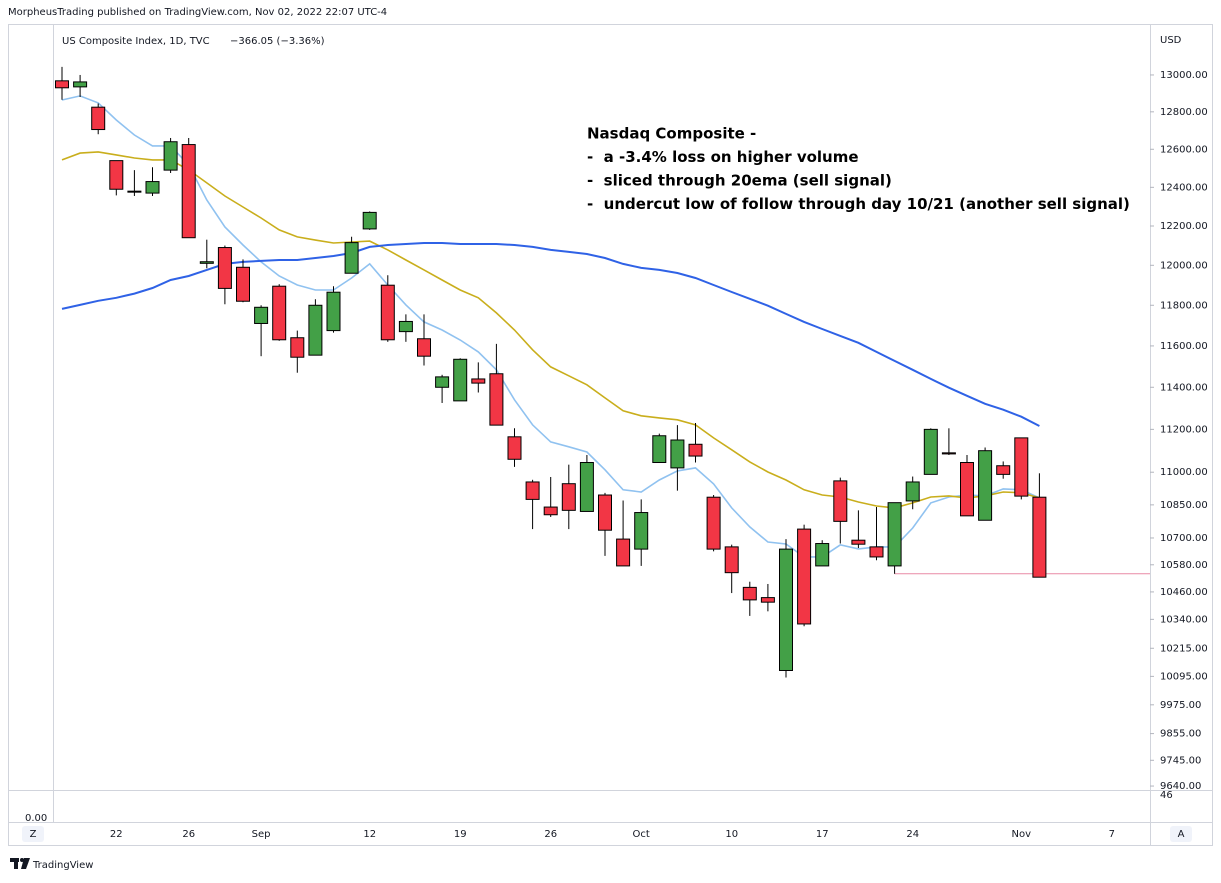 The image size is (1221, 883). What do you see at coordinates (1184, 592) in the screenshot?
I see `y-tick-label: 10460.00` at bounding box center [1184, 592].